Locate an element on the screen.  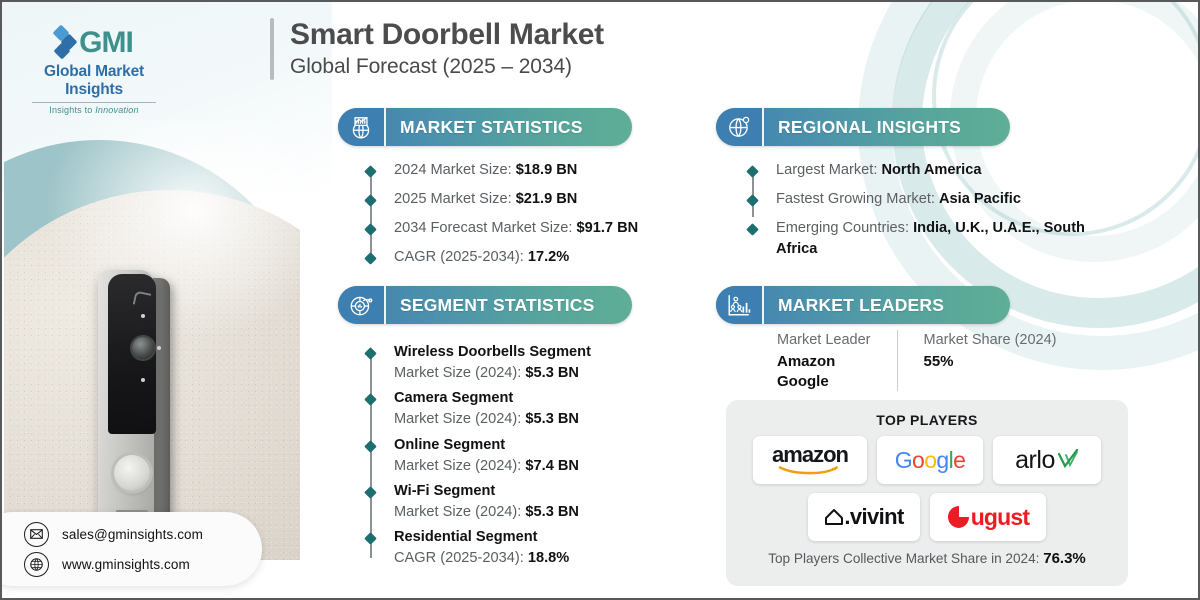
section-header-market-statistics: MARKET STATISTICS is located at coordinates (485, 127).